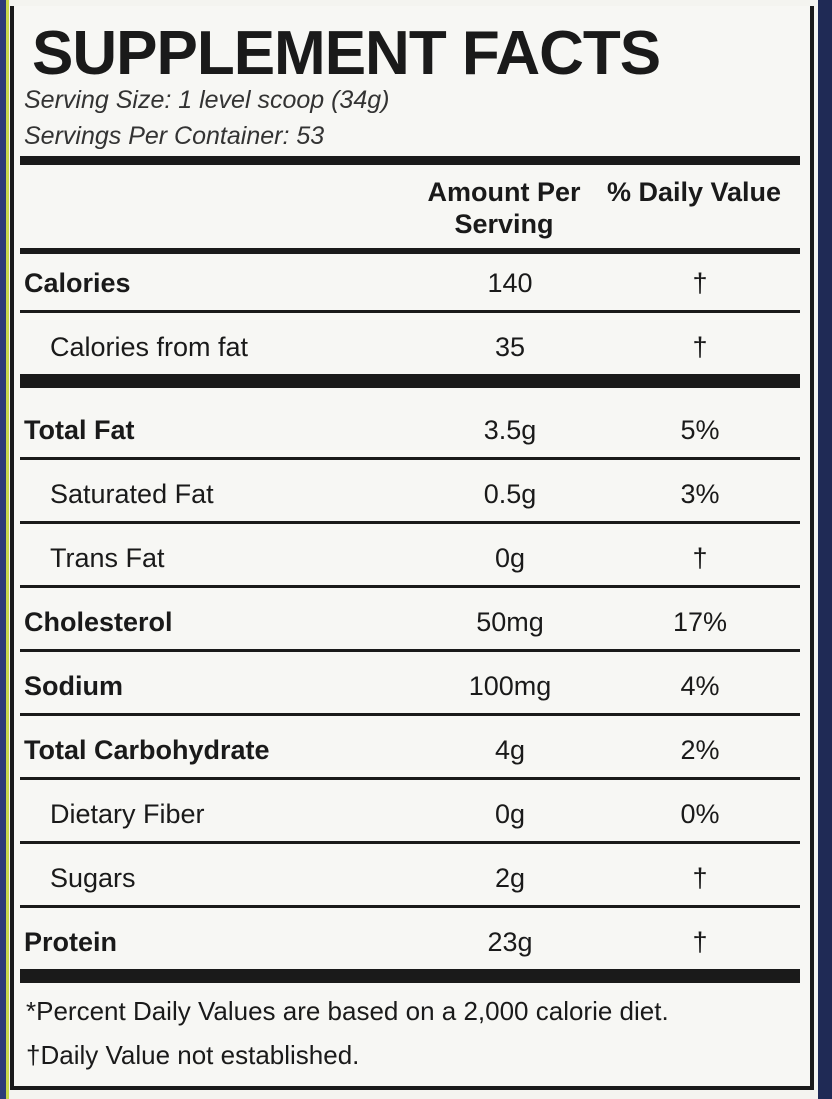 The width and height of the screenshot is (832, 1099). Describe the element at coordinates (700, 814) in the screenshot. I see `daily-value: 0%` at that location.